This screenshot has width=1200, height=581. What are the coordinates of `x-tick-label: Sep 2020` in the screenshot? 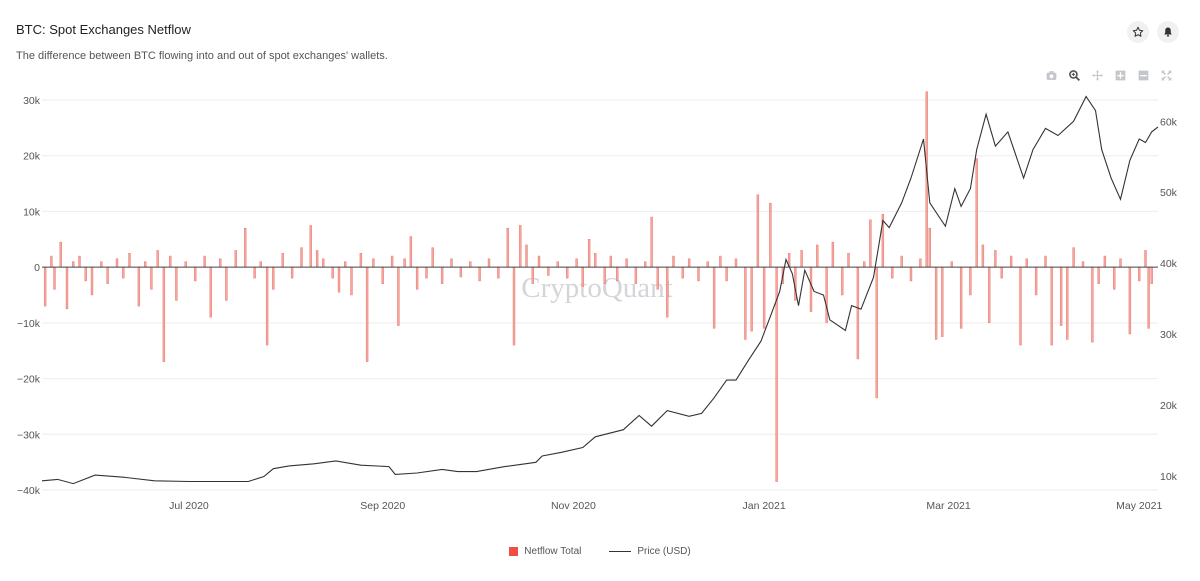 It's located at (382, 506).